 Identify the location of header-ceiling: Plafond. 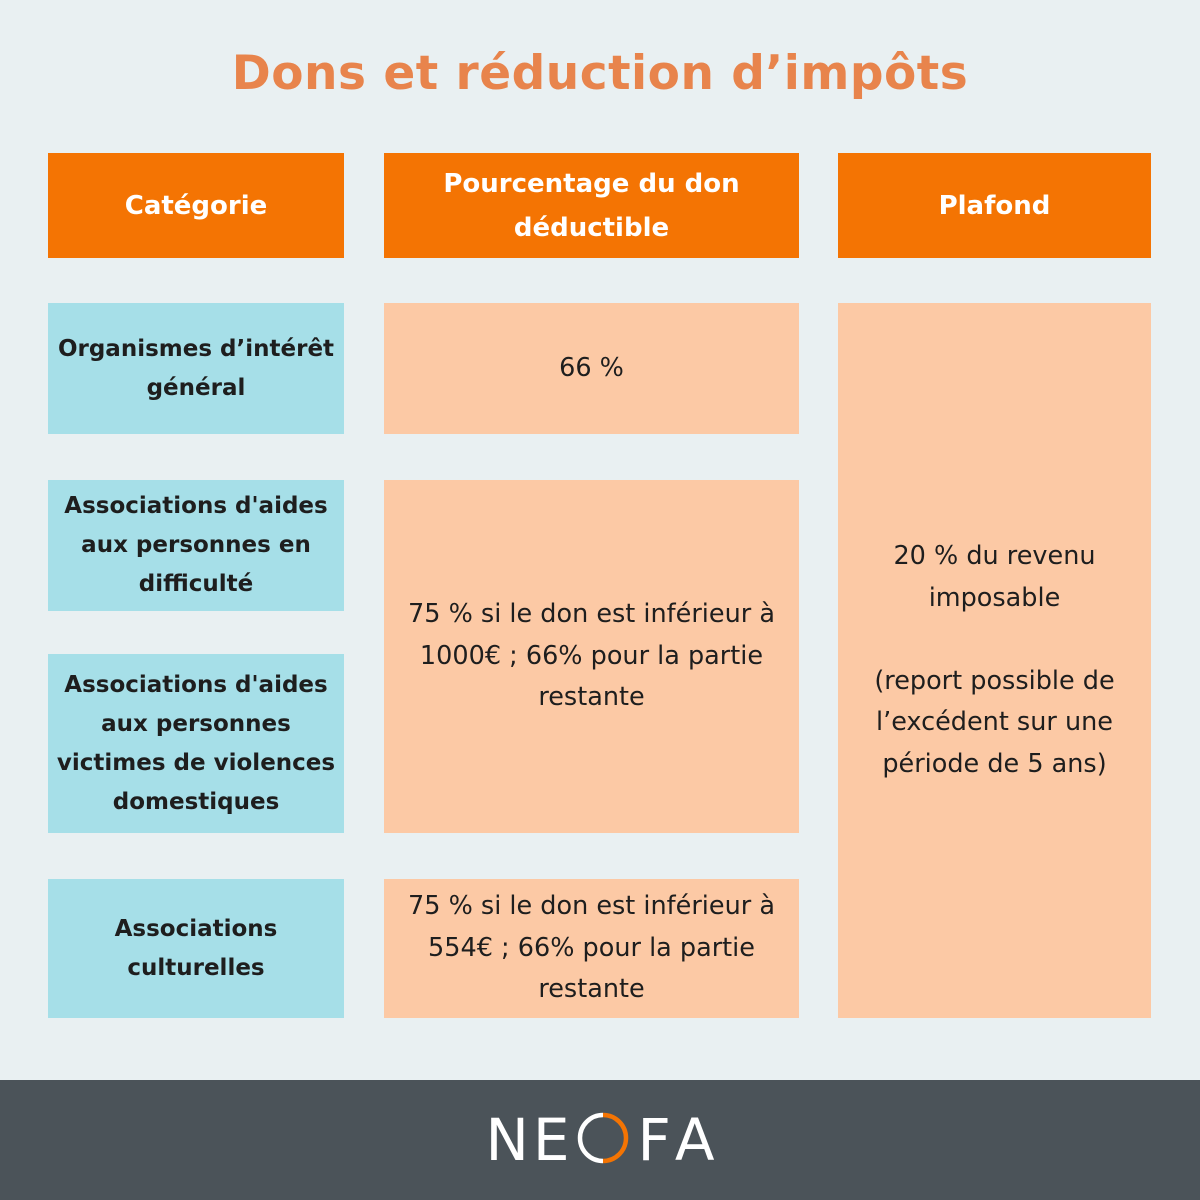
(994, 205).